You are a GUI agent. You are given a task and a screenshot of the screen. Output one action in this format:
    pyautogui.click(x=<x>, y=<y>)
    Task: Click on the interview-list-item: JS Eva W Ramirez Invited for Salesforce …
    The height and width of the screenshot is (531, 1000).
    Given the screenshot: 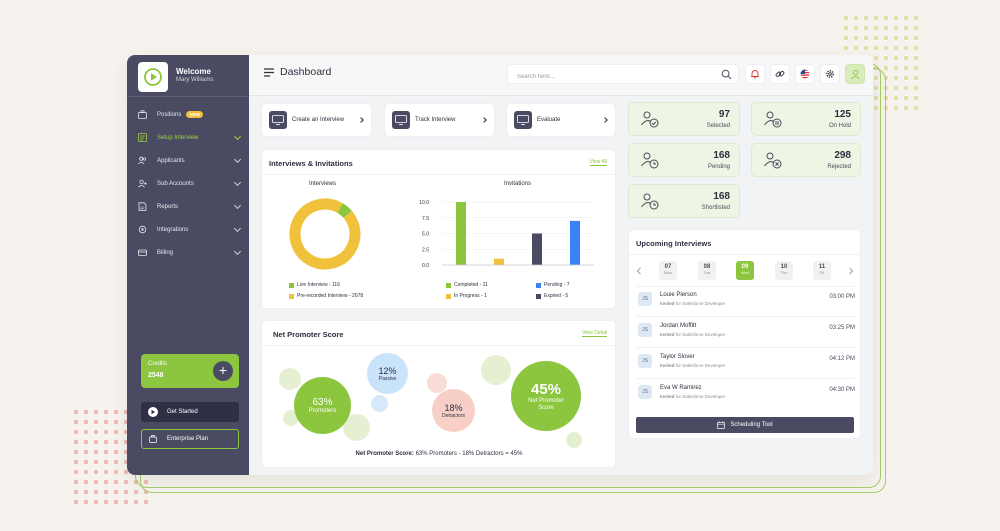 What is the action you would take?
    pyautogui.click(x=745, y=393)
    